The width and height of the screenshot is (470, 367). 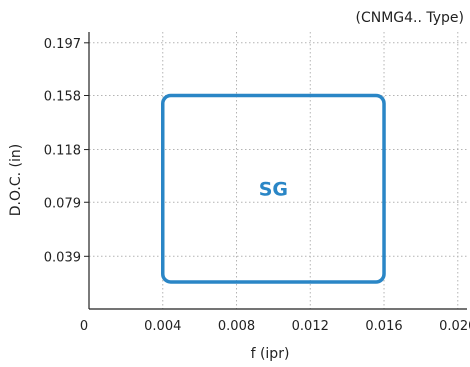 I want to click on x-tick-label: 0.012, so click(x=310, y=326).